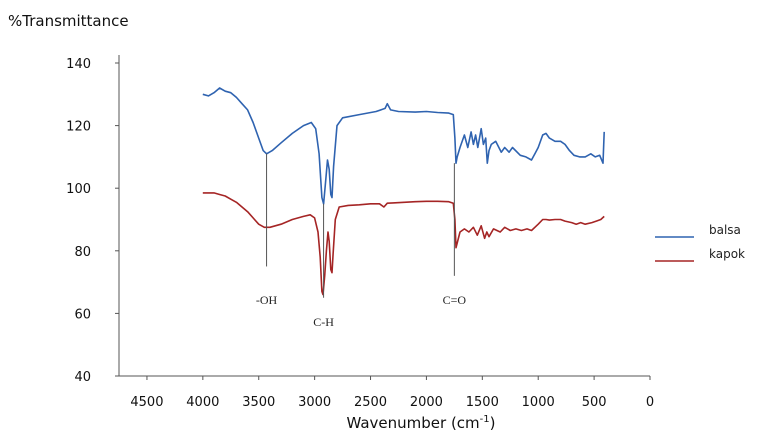 Image resolution: width=764 pixels, height=442 pixels. I want to click on x-tick-label: 2500, so click(370, 402).